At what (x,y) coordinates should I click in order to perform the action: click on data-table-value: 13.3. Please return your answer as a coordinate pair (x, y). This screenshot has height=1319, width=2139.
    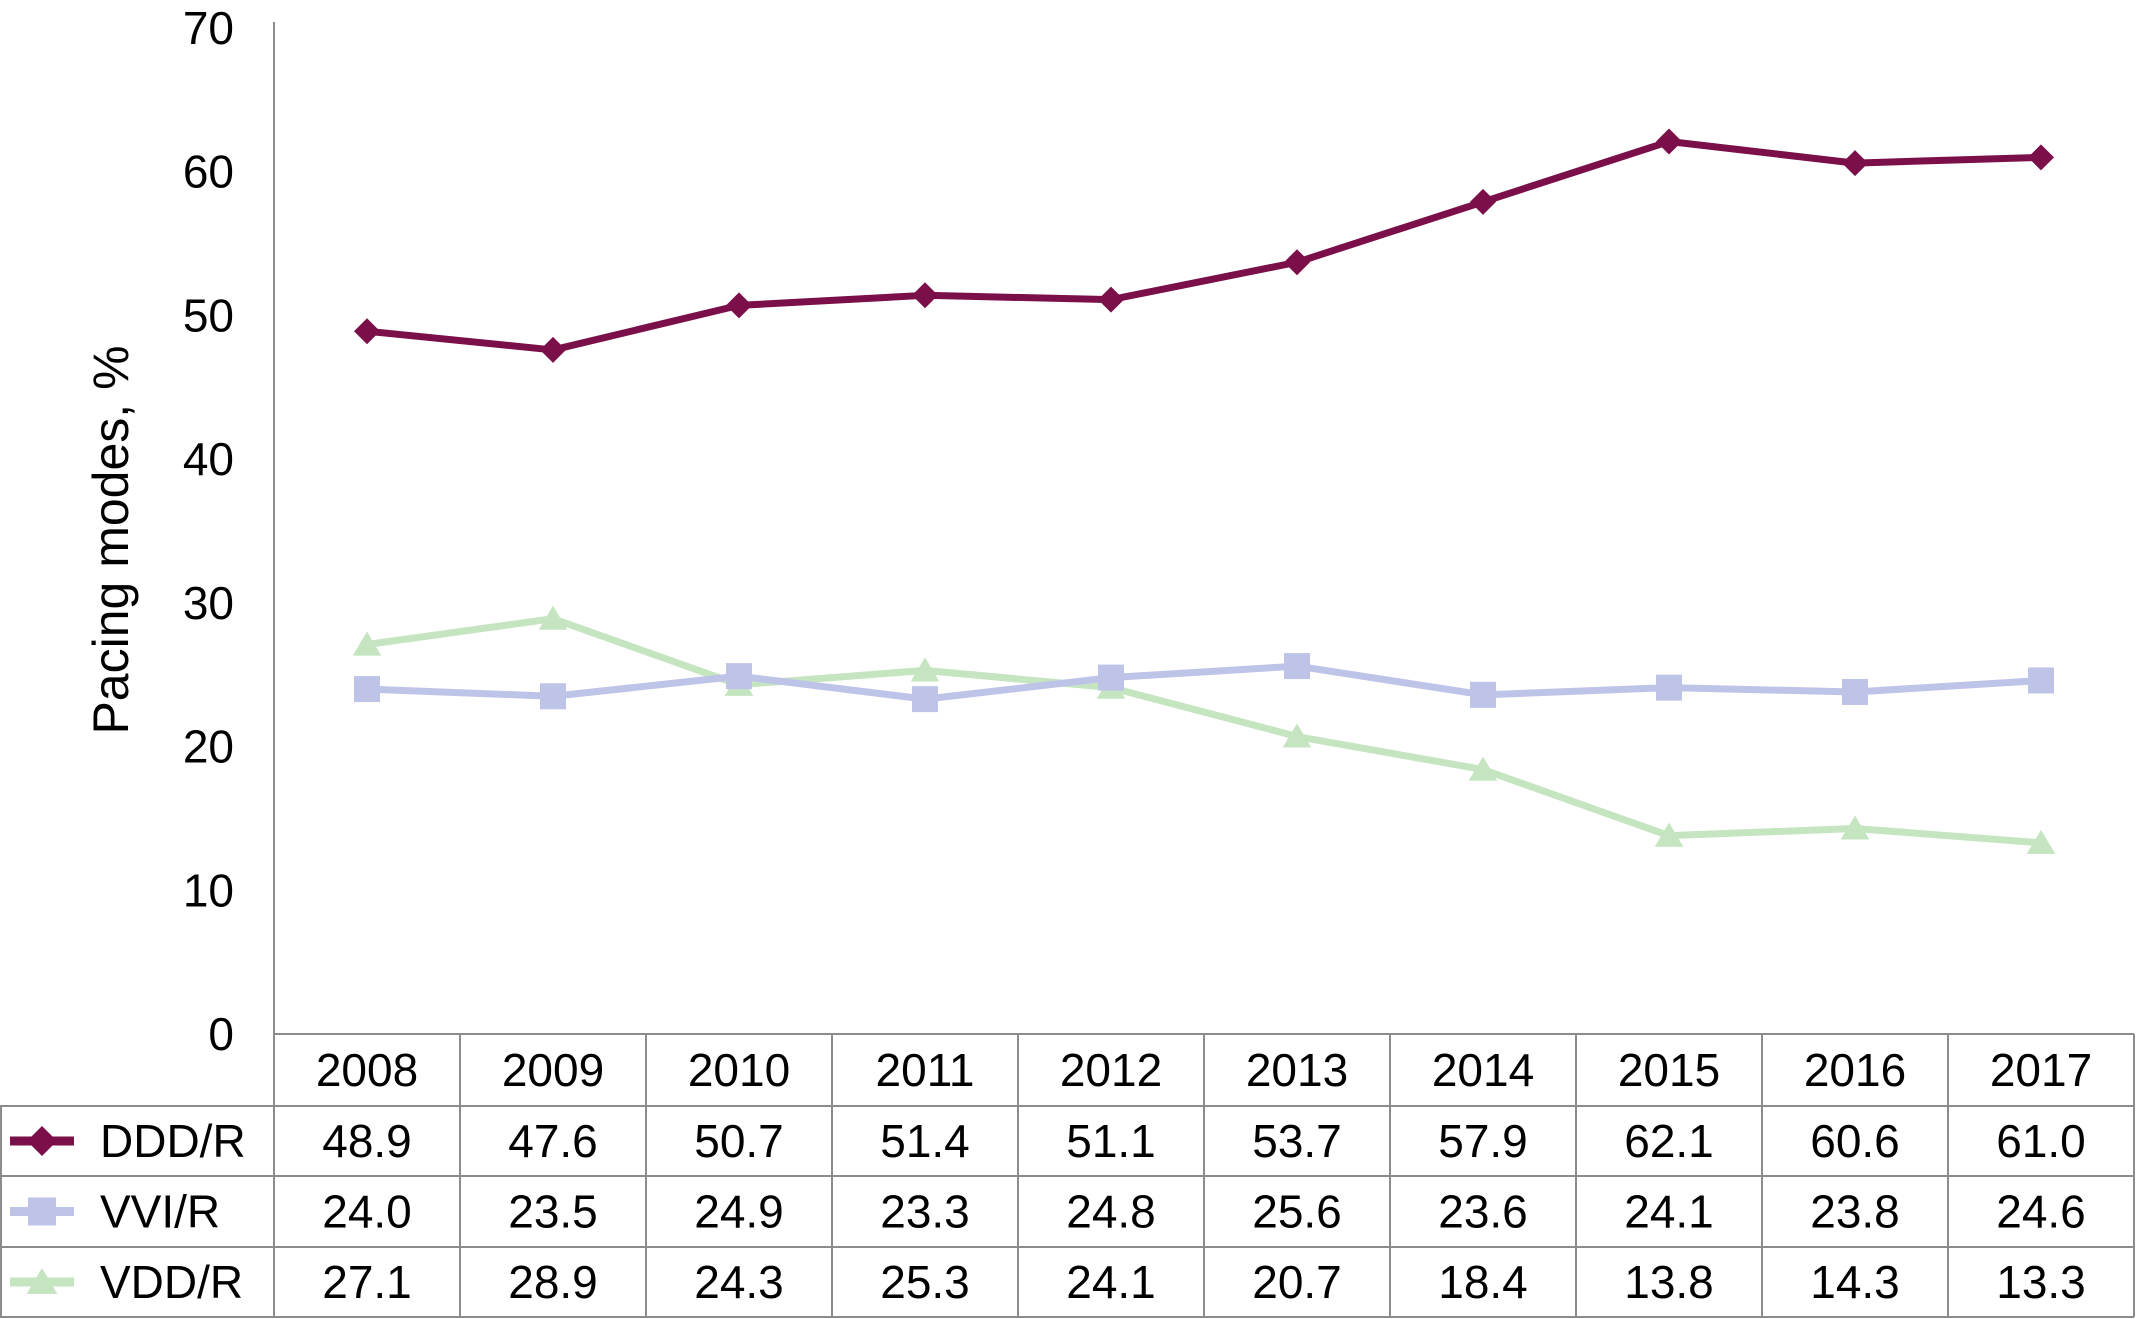
    Looking at the image, I should click on (2041, 1282).